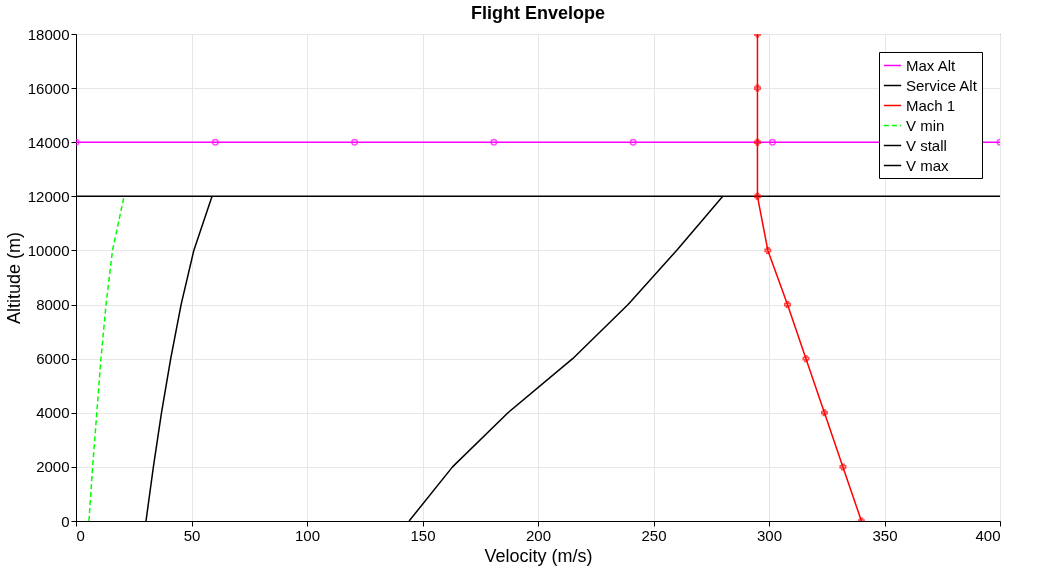 The image size is (1038, 584). I want to click on x-tick-label: 0, so click(80, 535).